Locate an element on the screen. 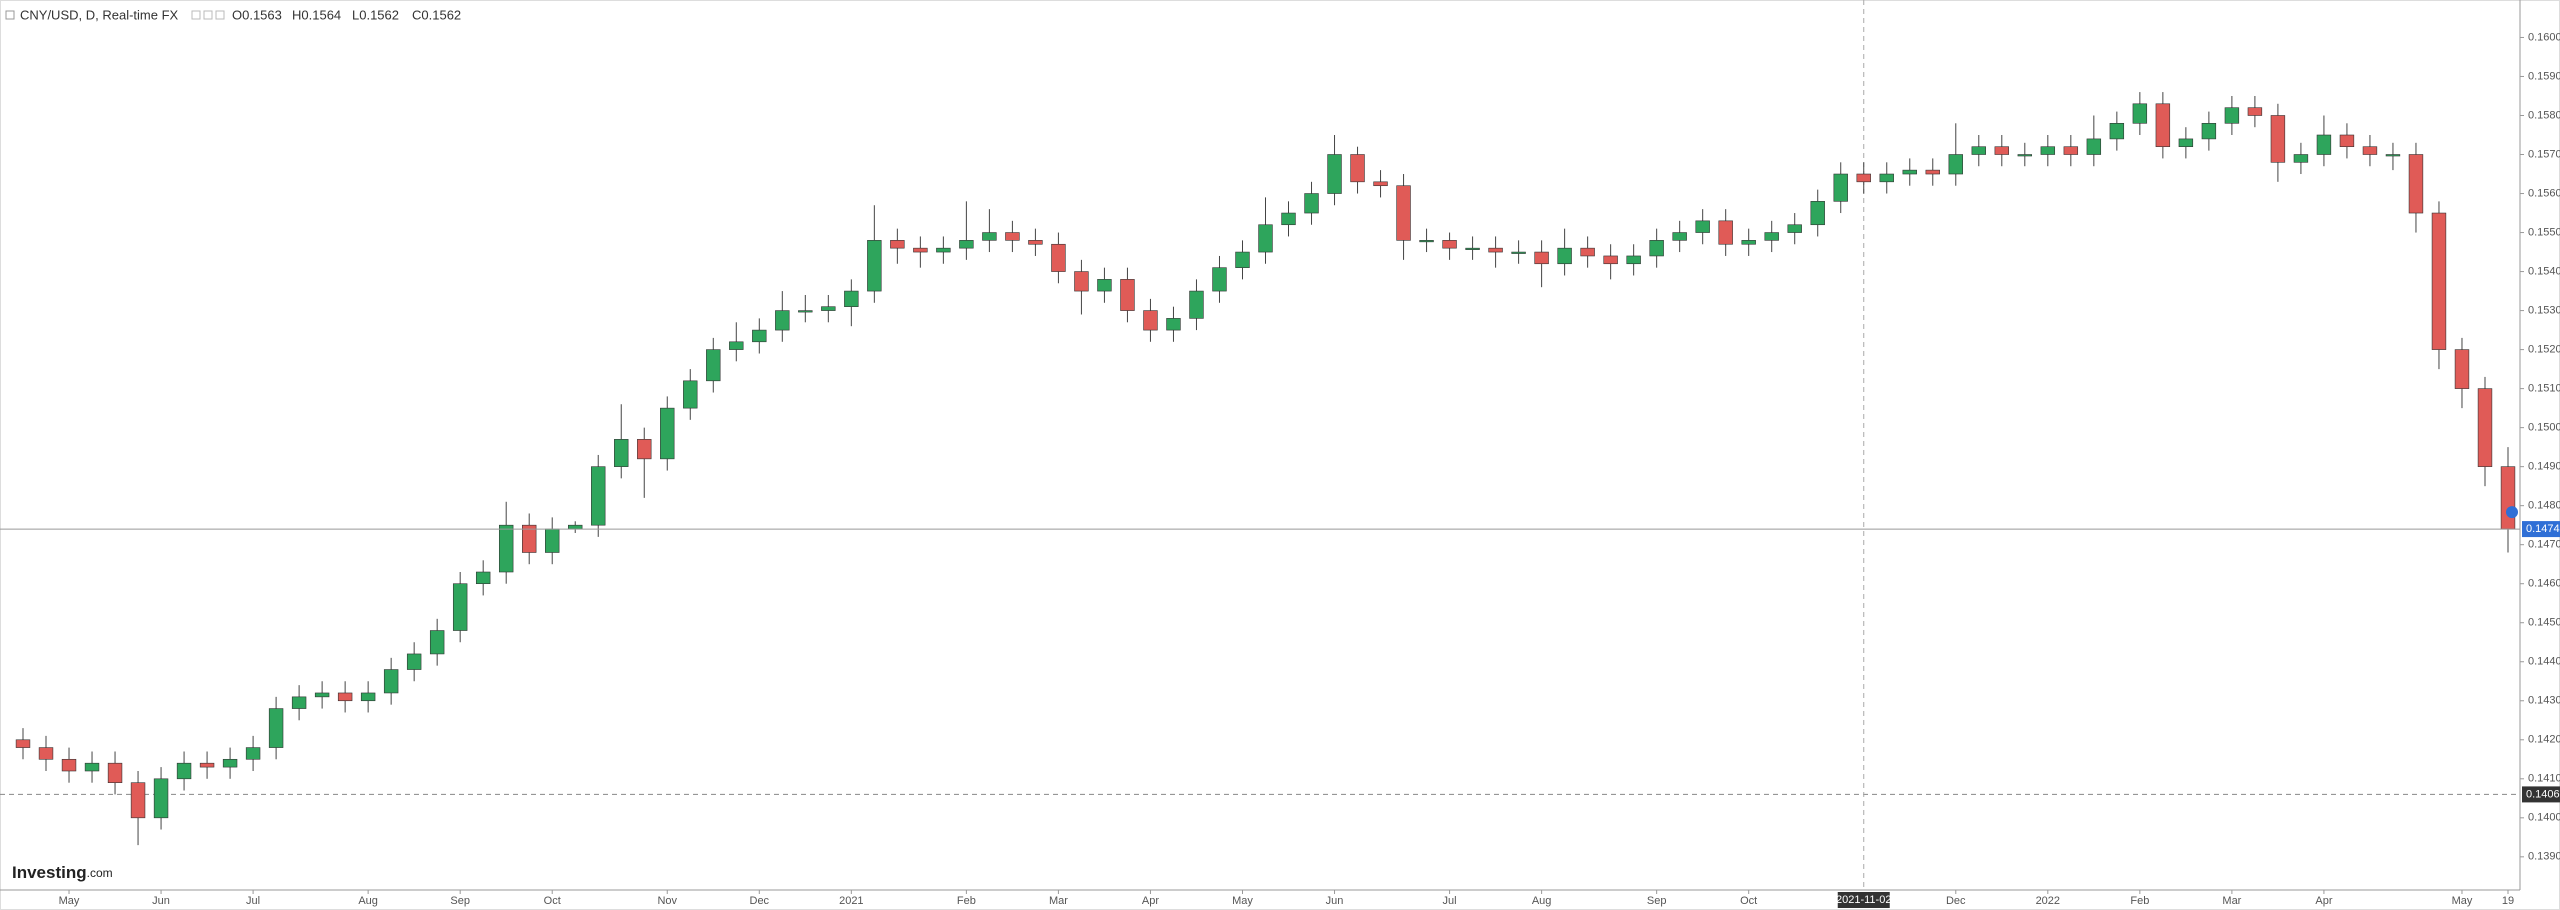  symbol: CNY/USD, D, Real-time FX is located at coordinates (99, 14).